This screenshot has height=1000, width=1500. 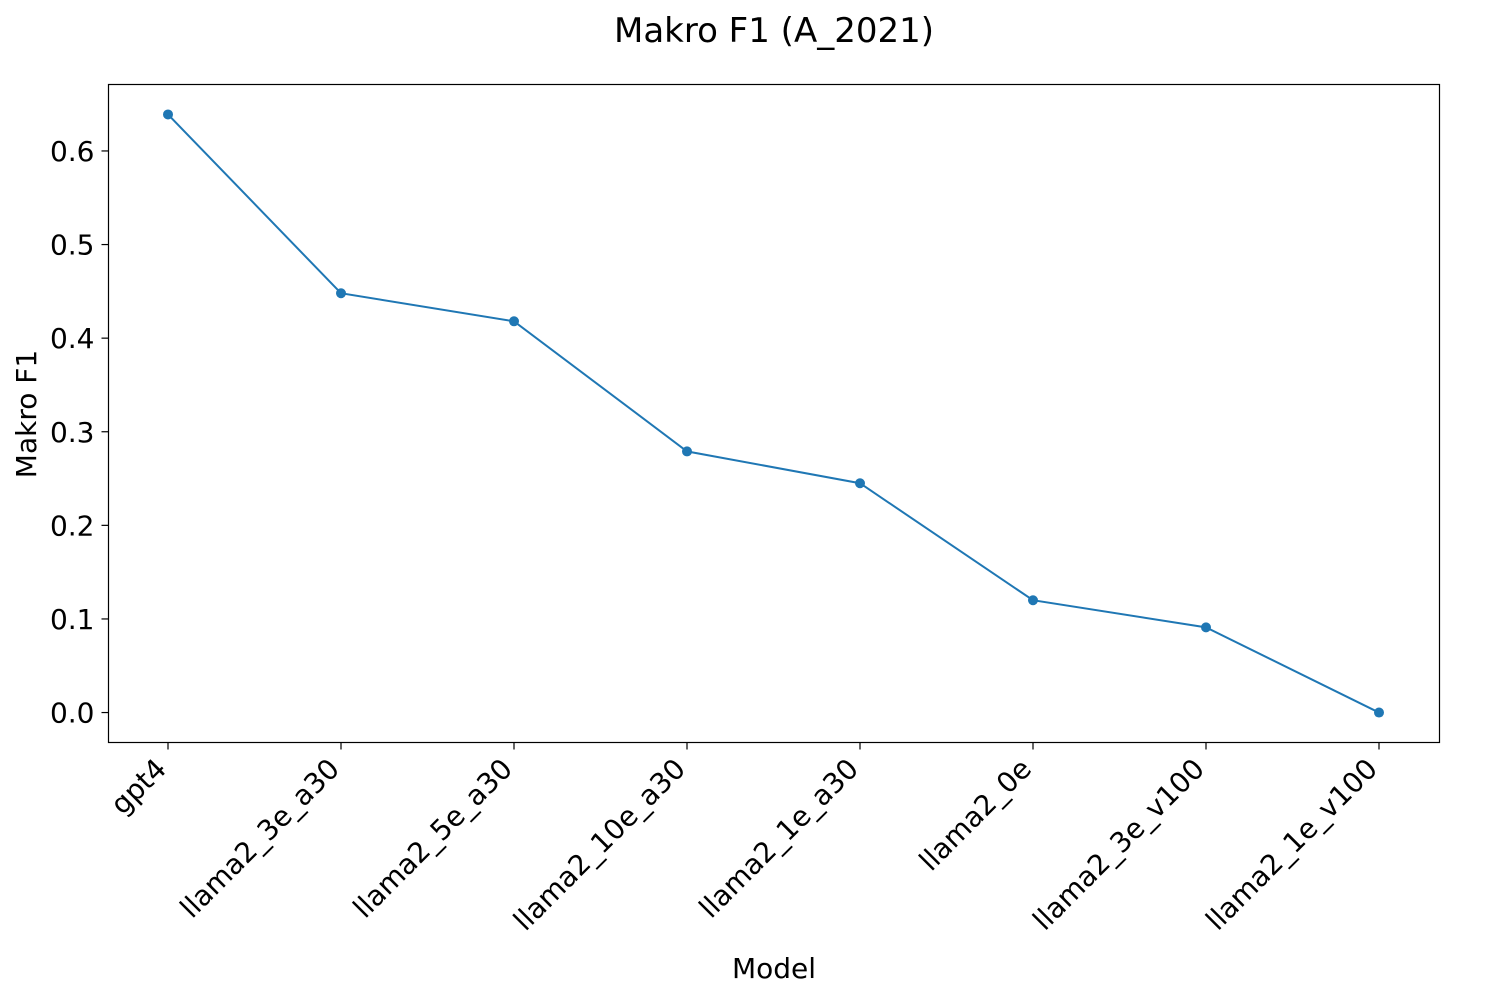 What do you see at coordinates (72, 338) in the screenshot?
I see `y-tick-label: 0.4` at bounding box center [72, 338].